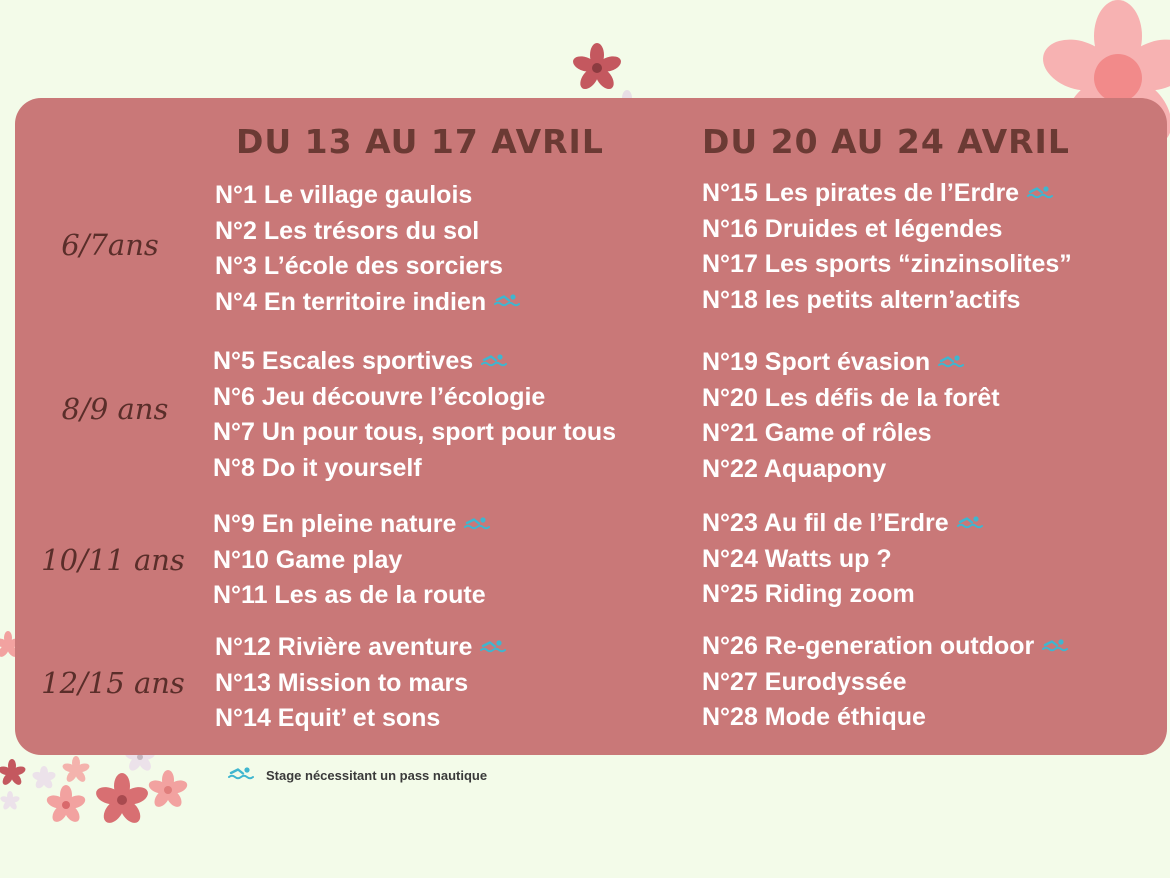  I want to click on stage-item: N°26 Re-generation outdoor, so click(885, 646).